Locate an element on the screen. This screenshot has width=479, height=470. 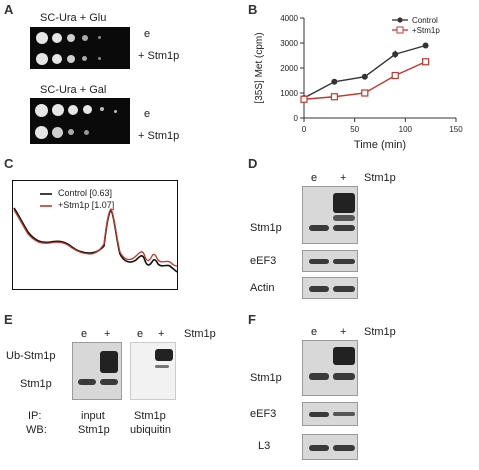
x-tick-label: 150 is located at coordinates (456, 129).